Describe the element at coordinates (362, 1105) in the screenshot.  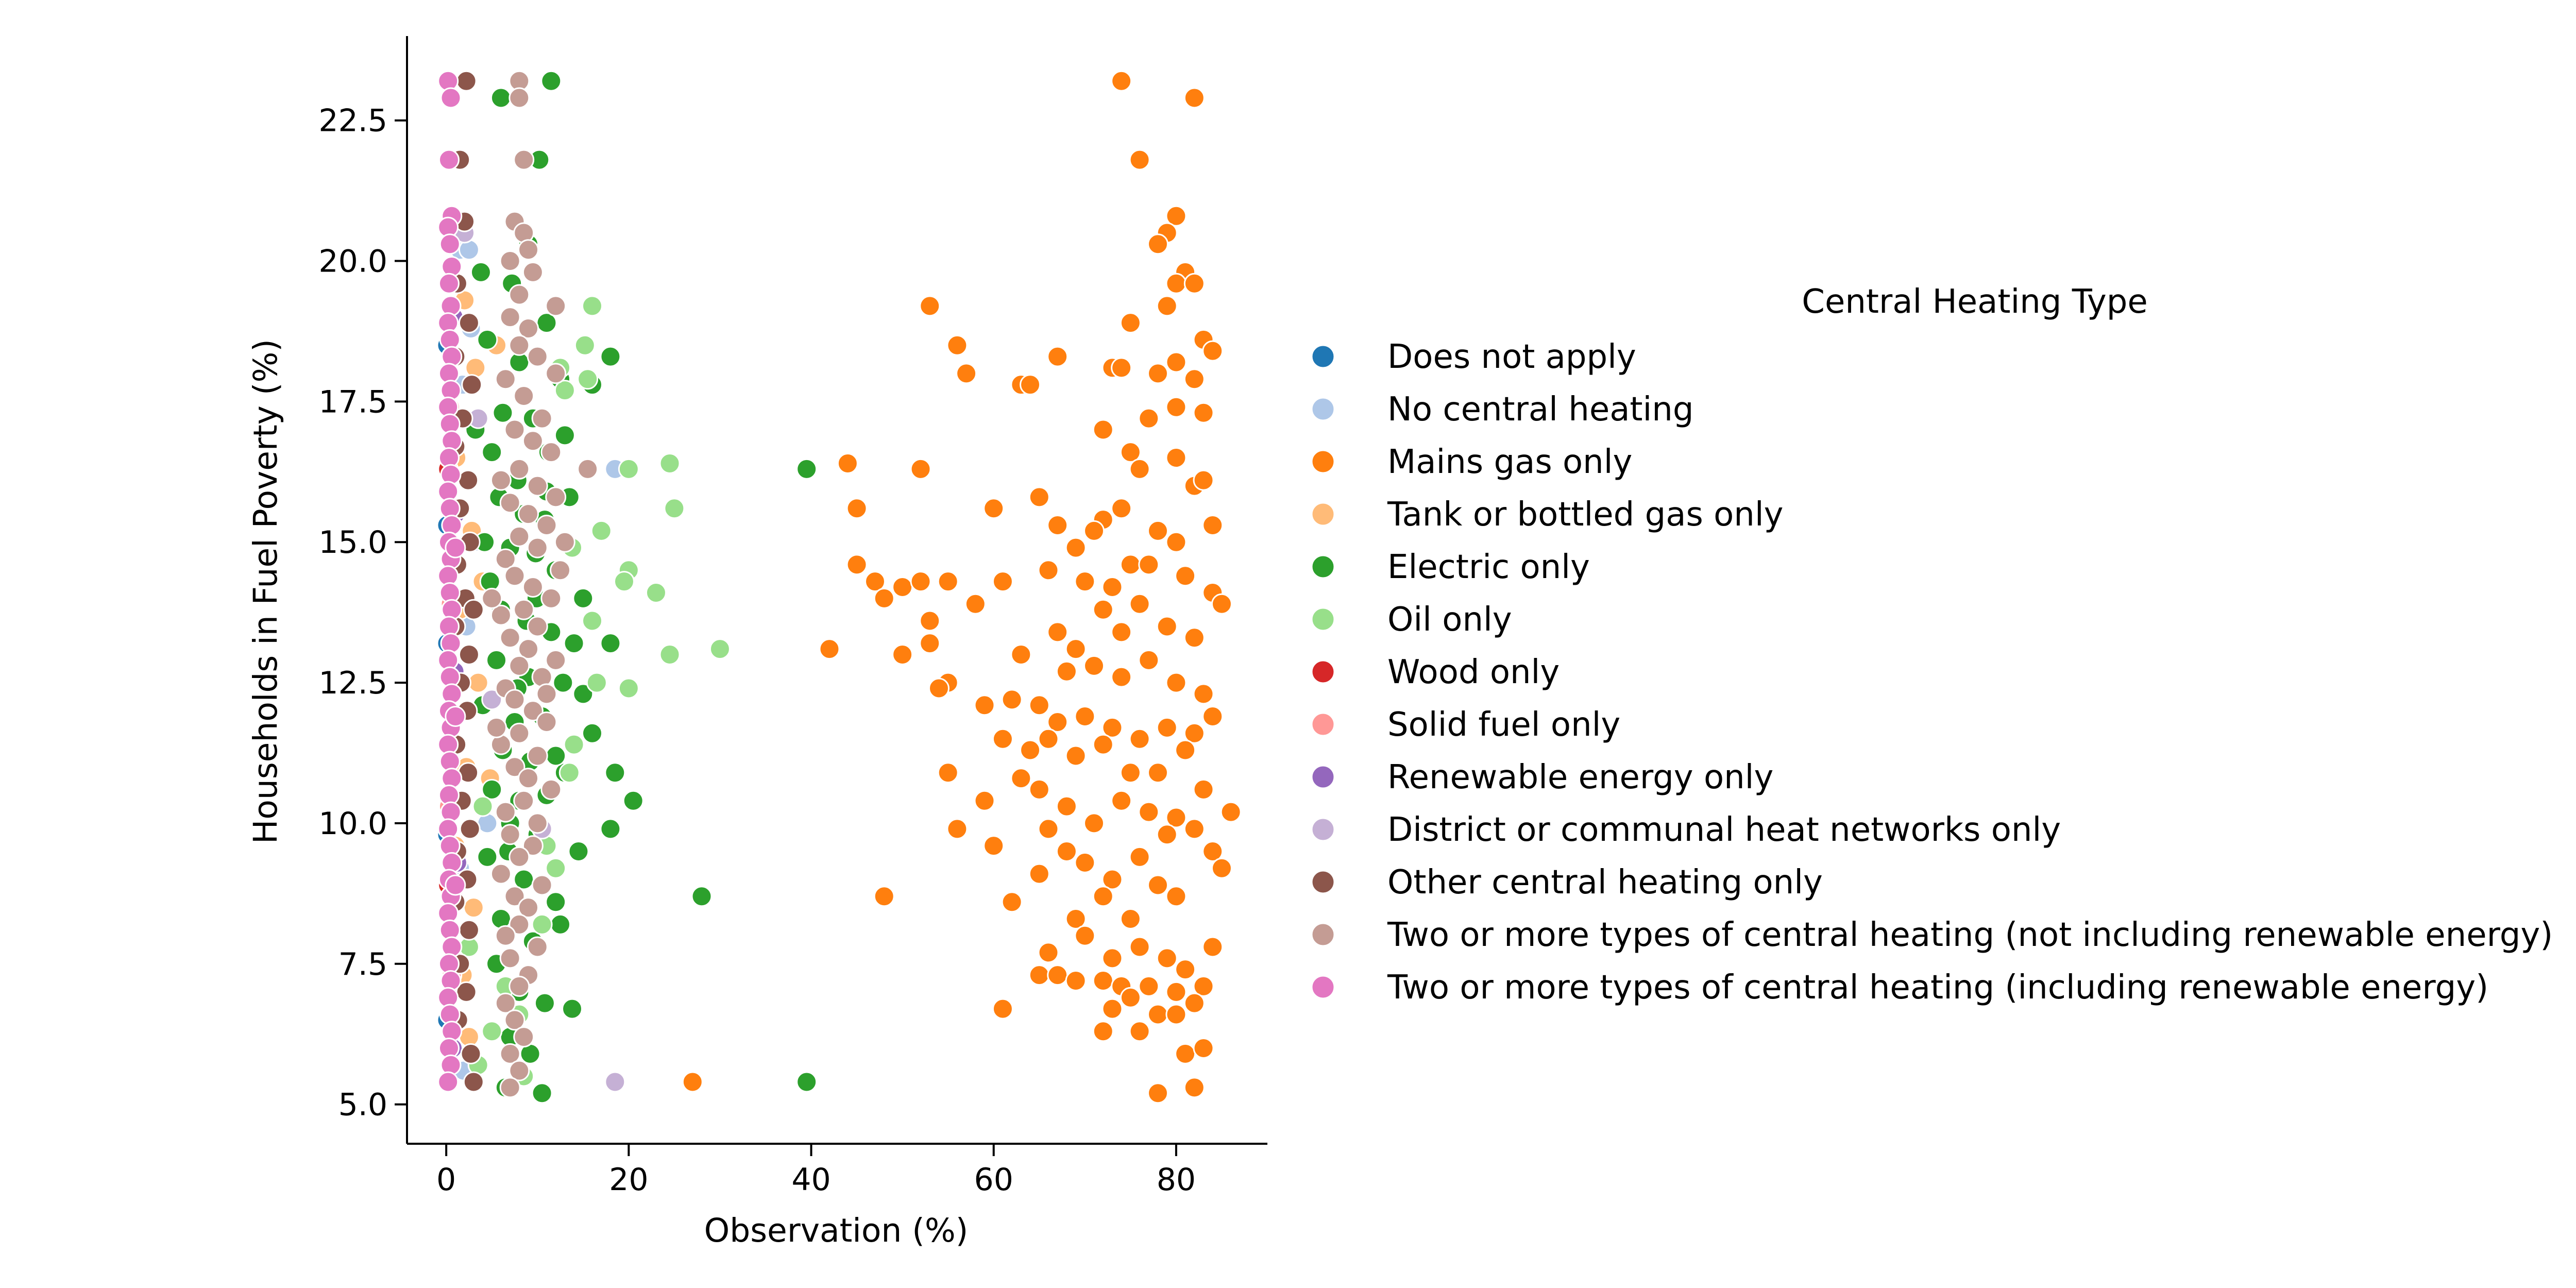
I see `y-tick-label: 5.0` at that location.